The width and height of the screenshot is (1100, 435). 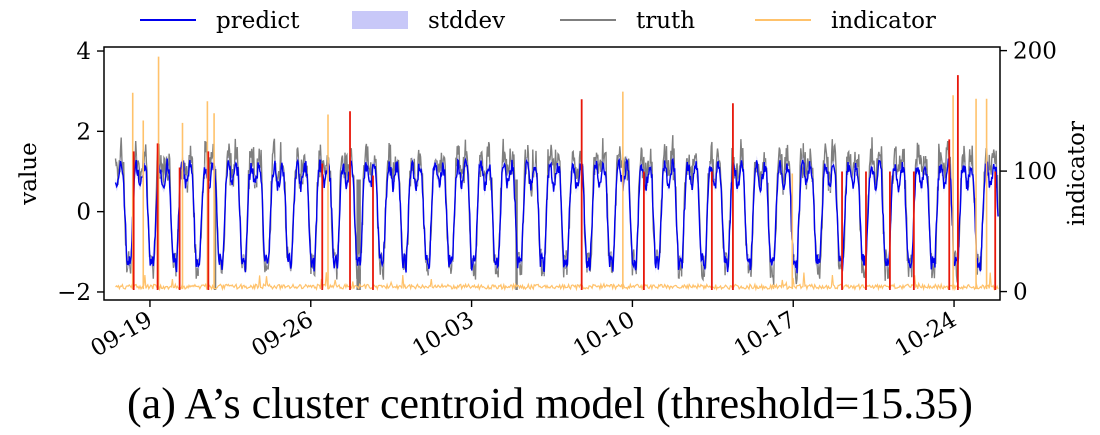 I want to click on y-tick-label: 4, so click(x=83, y=52).